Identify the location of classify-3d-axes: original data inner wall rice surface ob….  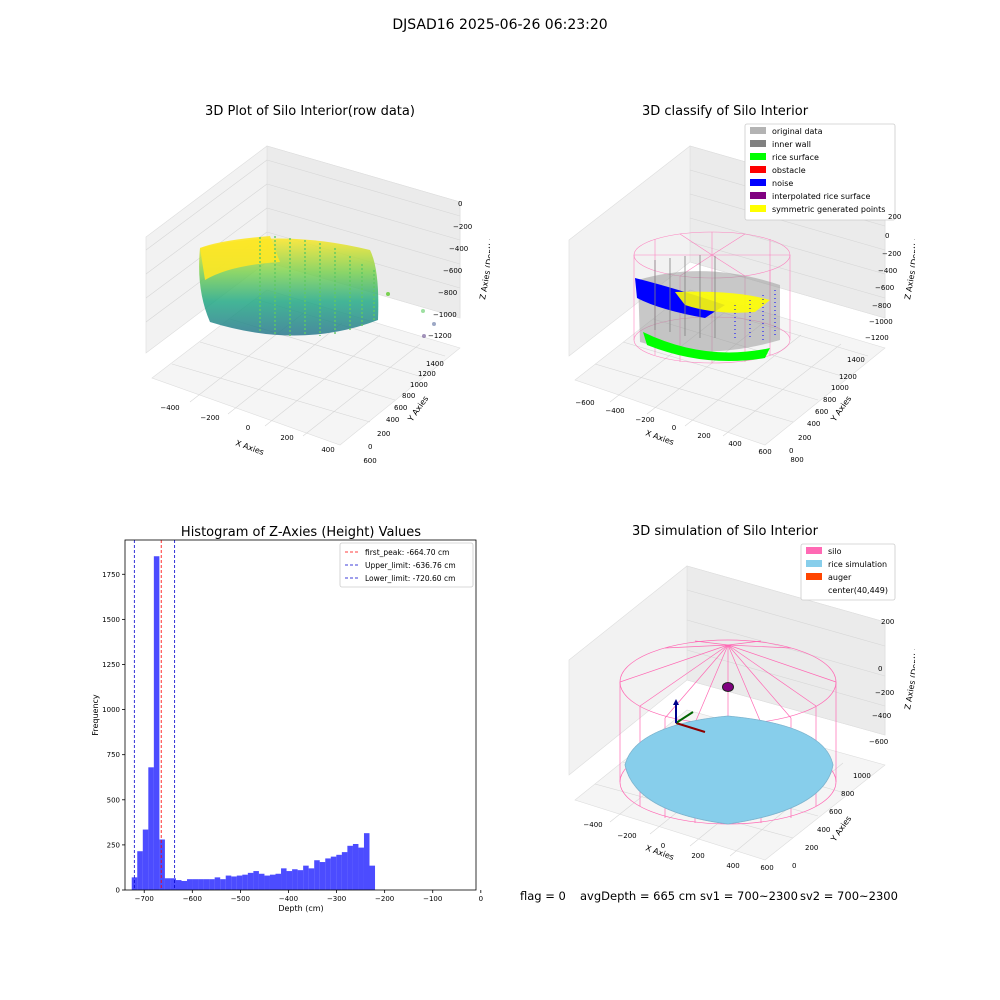
(741, 293).